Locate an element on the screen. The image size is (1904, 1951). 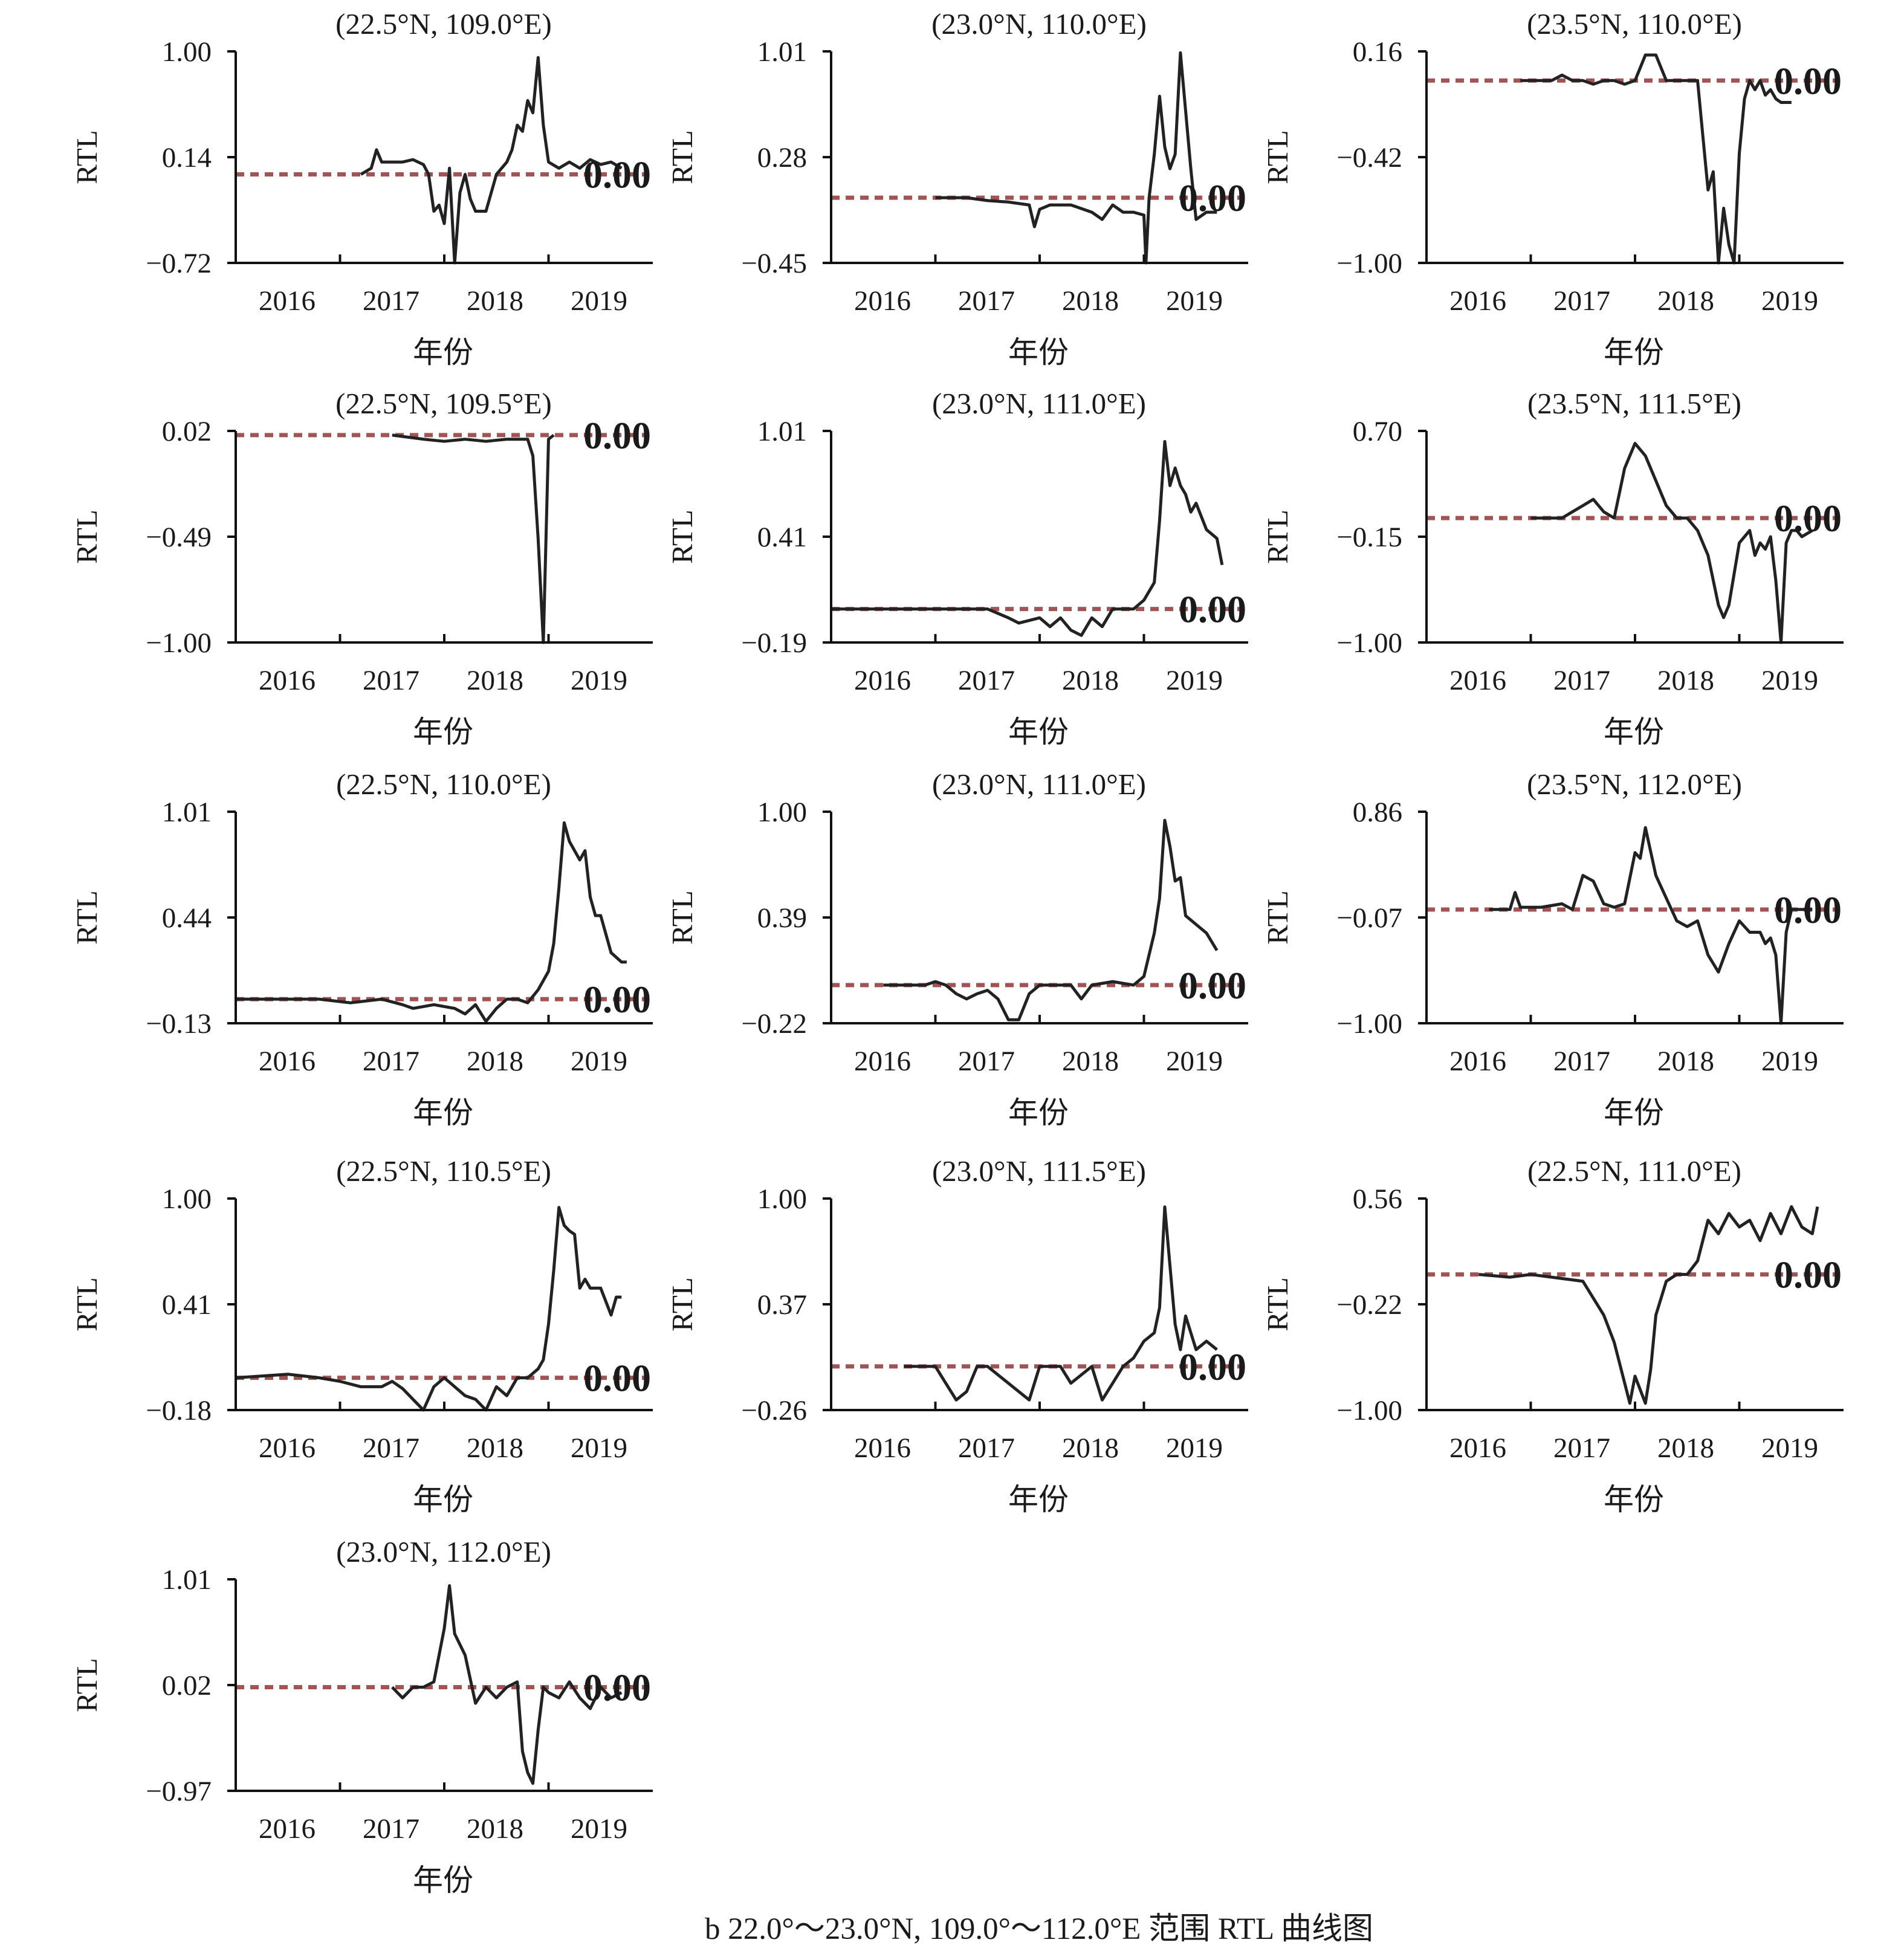
panel-title: (23.0°N, 111.0°E) is located at coordinates (1039, 784).